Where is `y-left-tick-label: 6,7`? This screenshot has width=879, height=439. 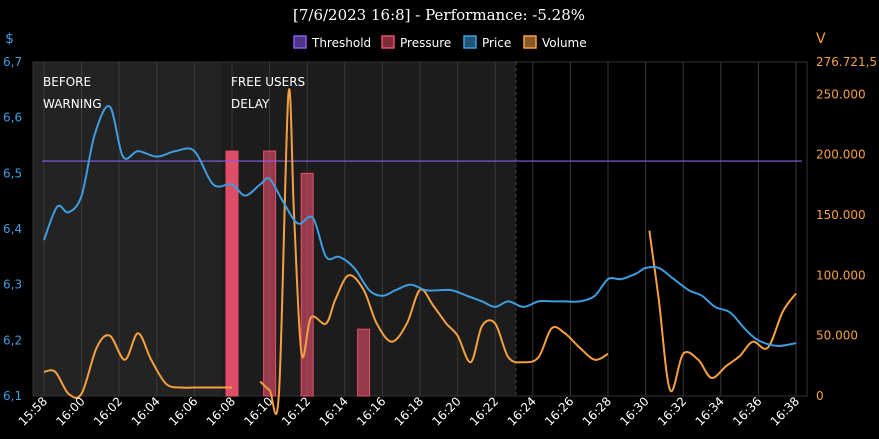
y-left-tick-label: 6,7 is located at coordinates (12, 62).